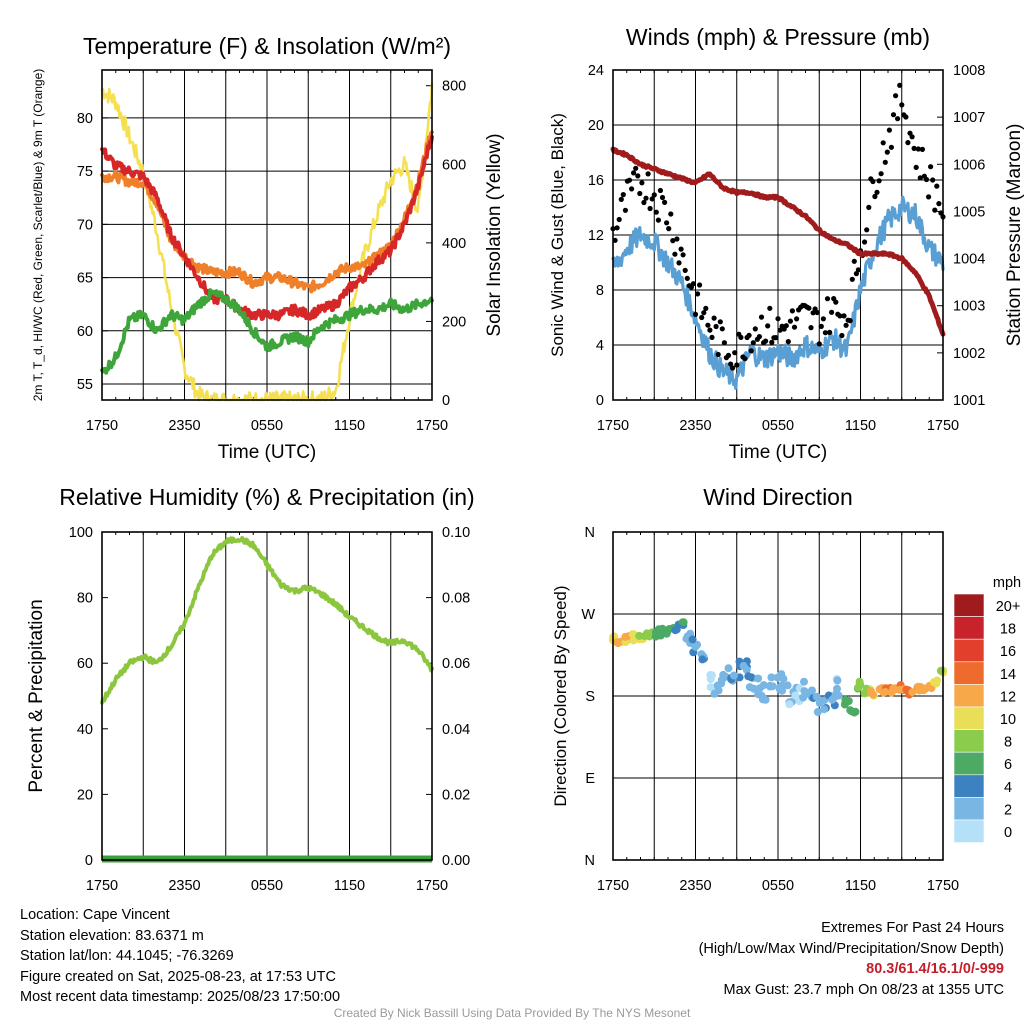  What do you see at coordinates (969, 71) in the screenshot?
I see `y2-tick-label: 1008` at bounding box center [969, 71].